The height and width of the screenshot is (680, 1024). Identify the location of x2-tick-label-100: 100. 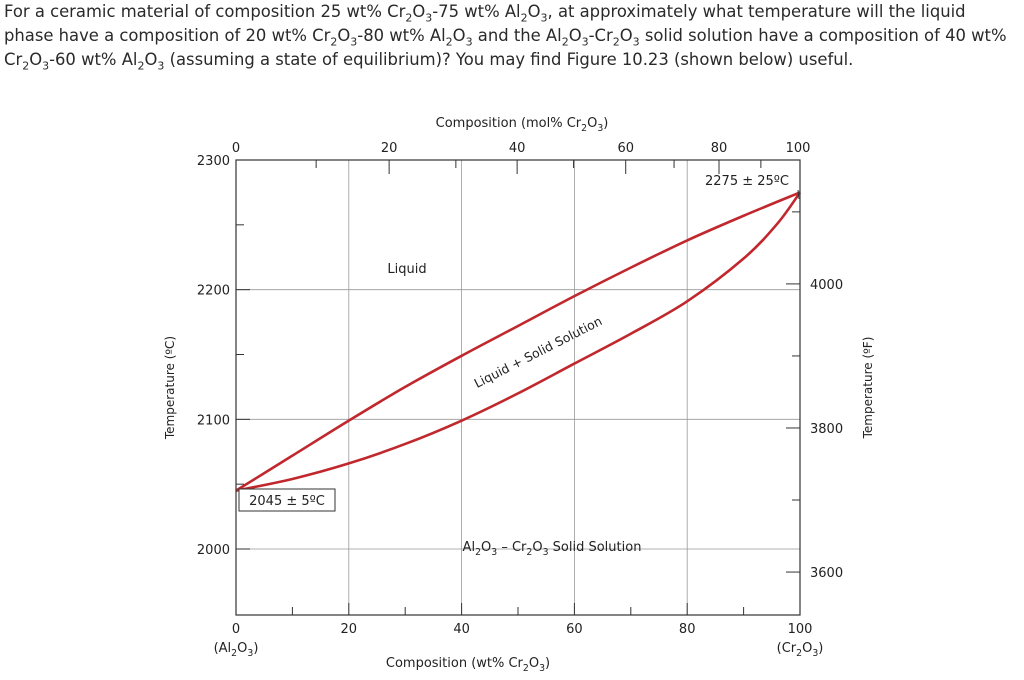
(798, 148).